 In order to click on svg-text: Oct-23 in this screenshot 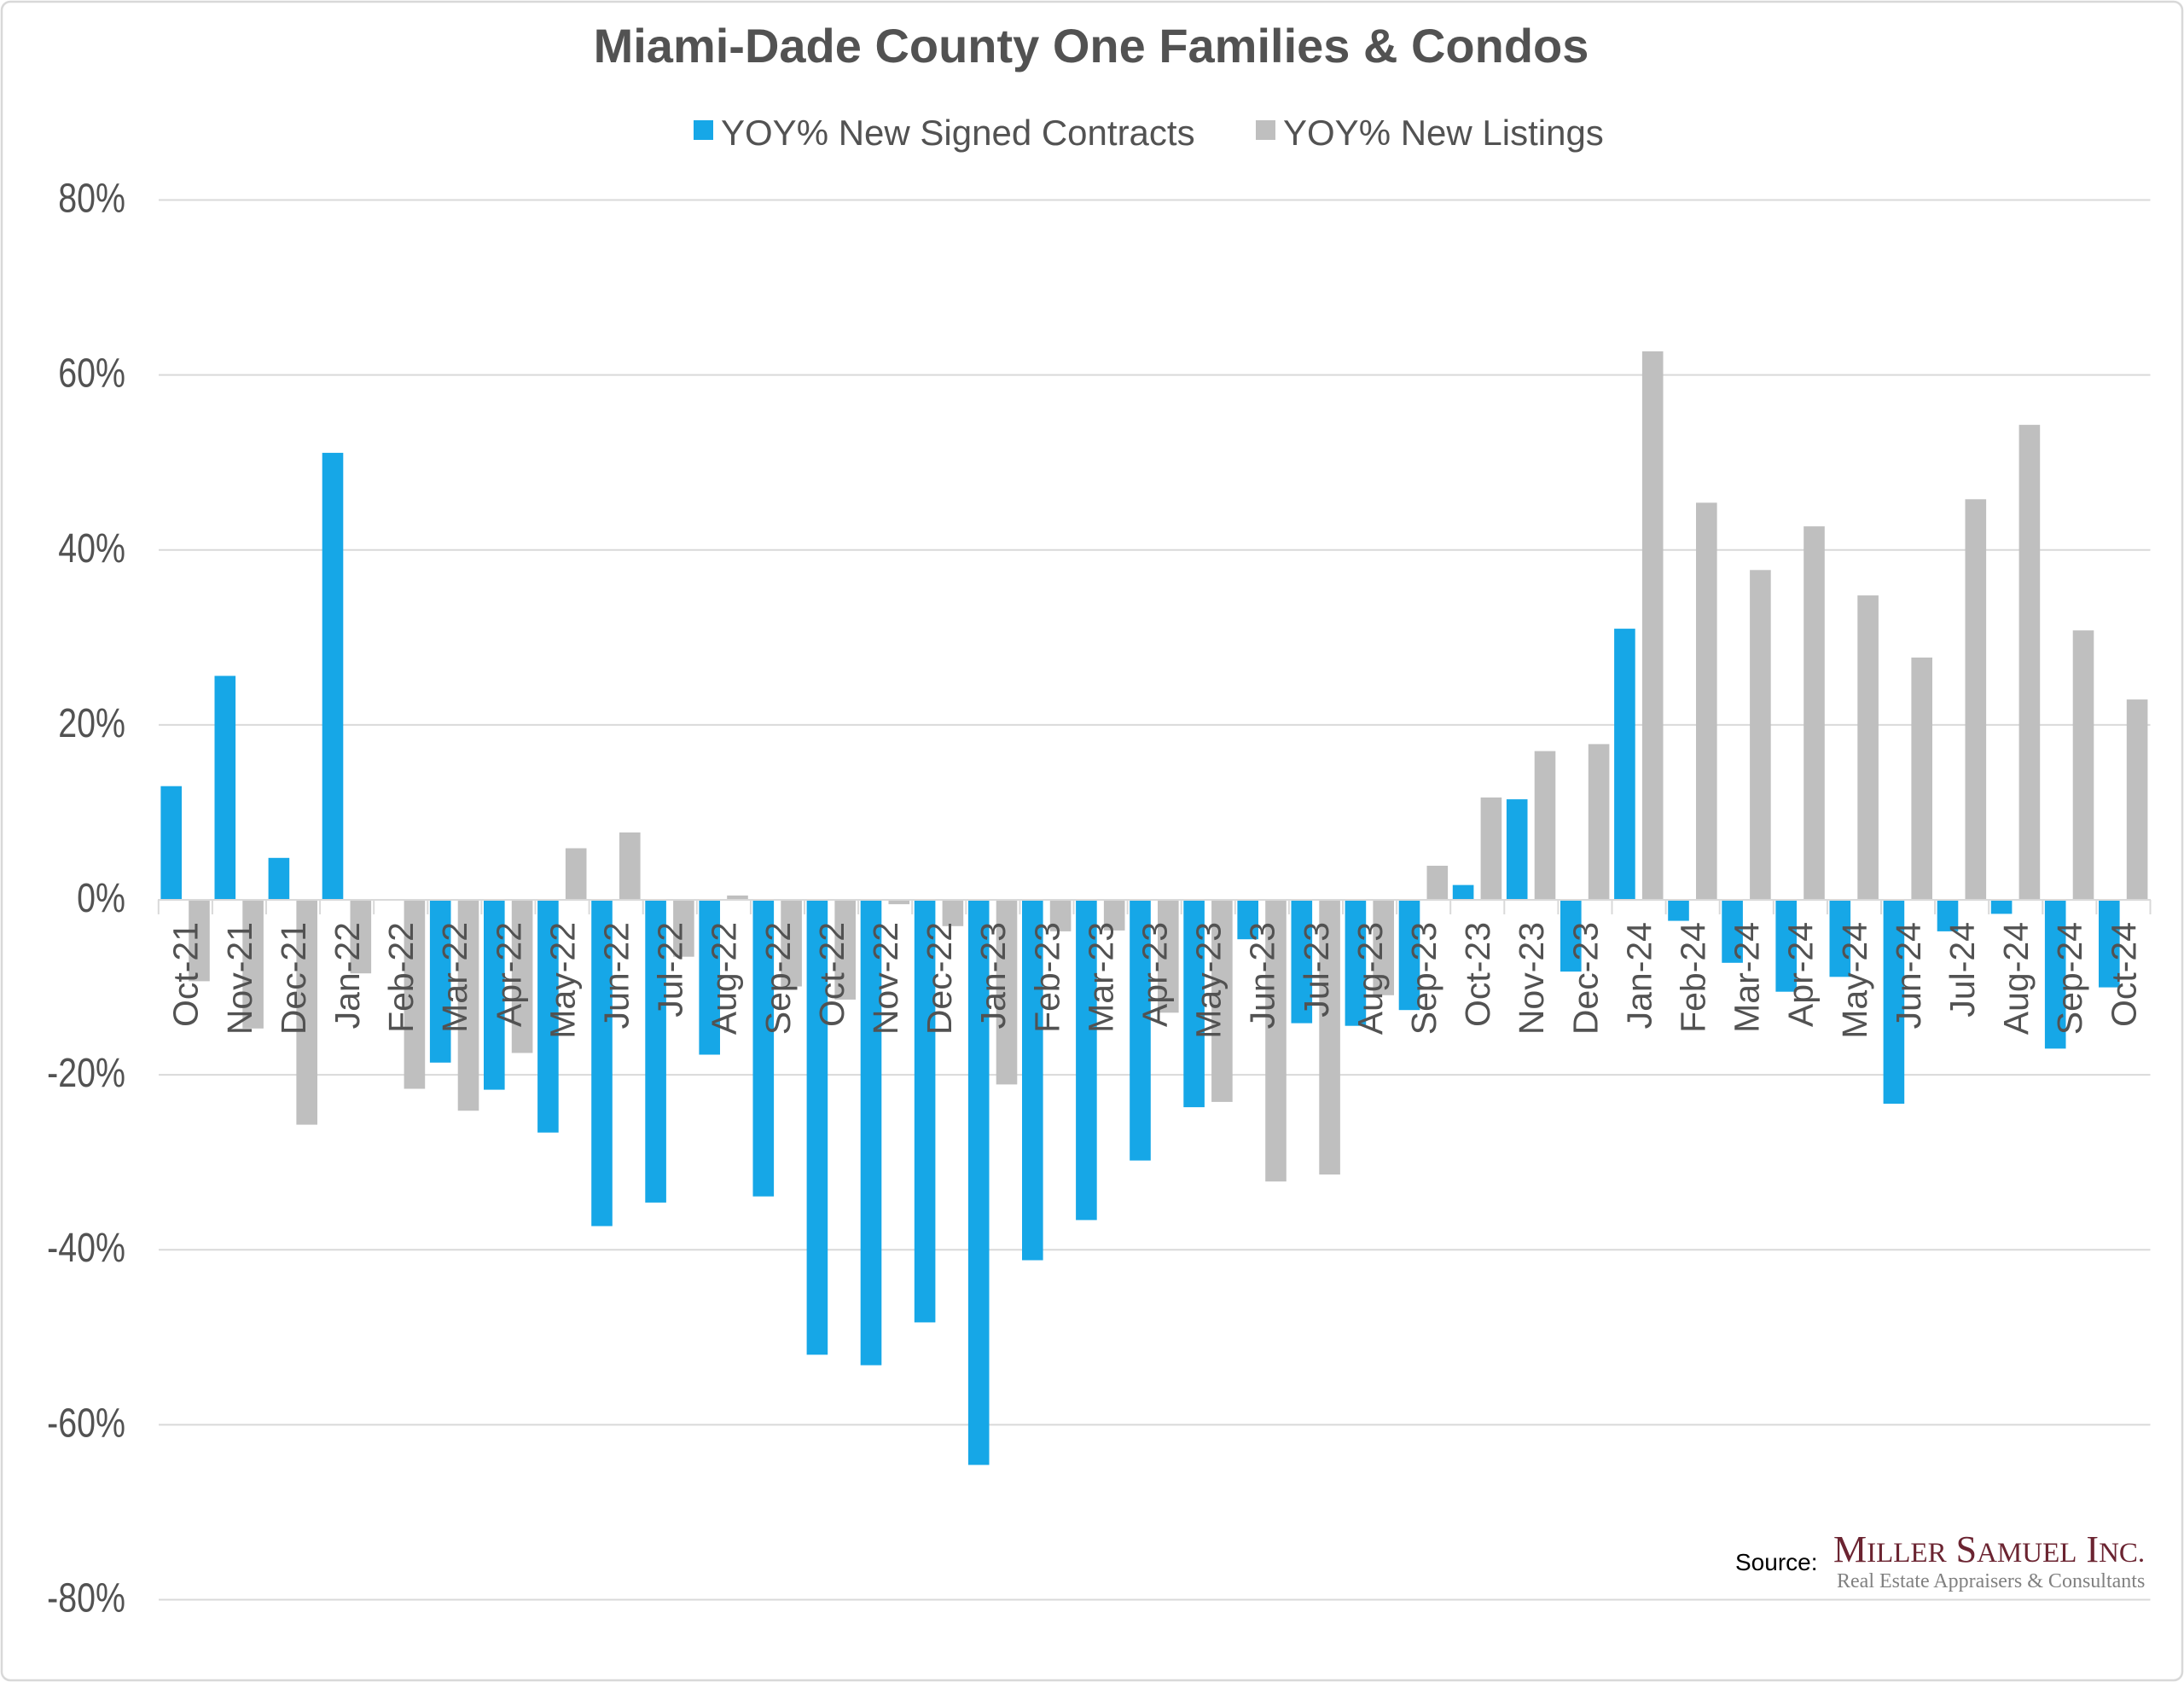, I will do `click(1478, 974)`.